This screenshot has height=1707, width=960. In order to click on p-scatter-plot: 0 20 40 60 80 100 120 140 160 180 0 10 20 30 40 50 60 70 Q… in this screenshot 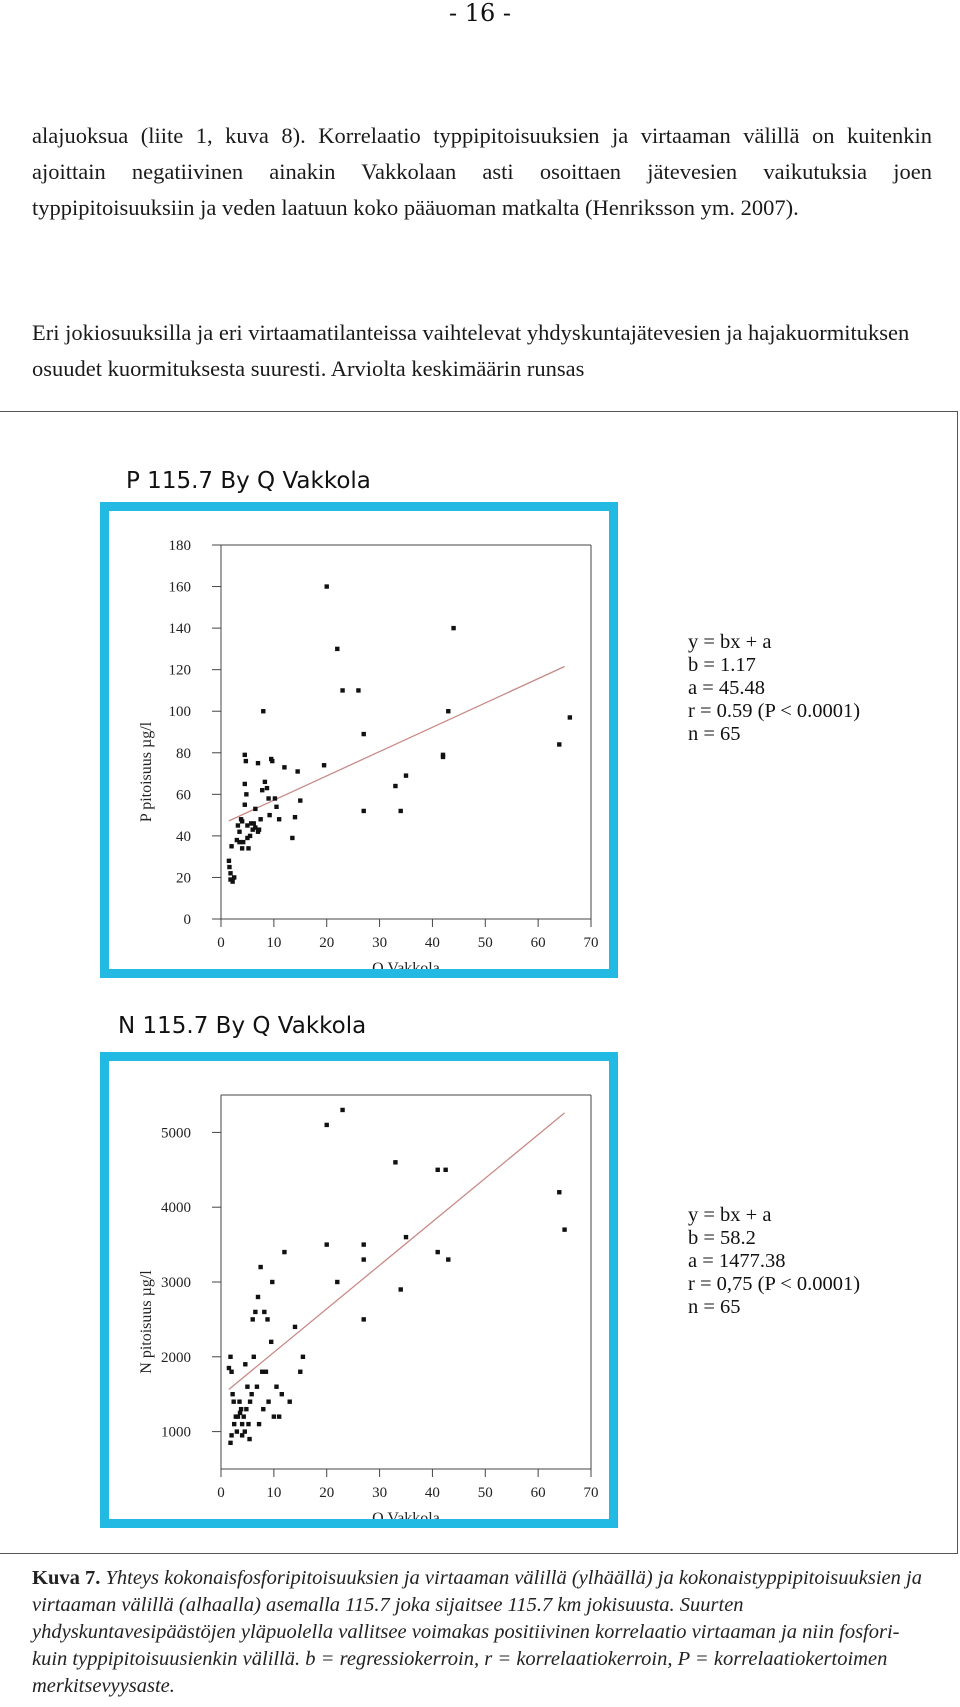, I will do `click(368, 753)`.